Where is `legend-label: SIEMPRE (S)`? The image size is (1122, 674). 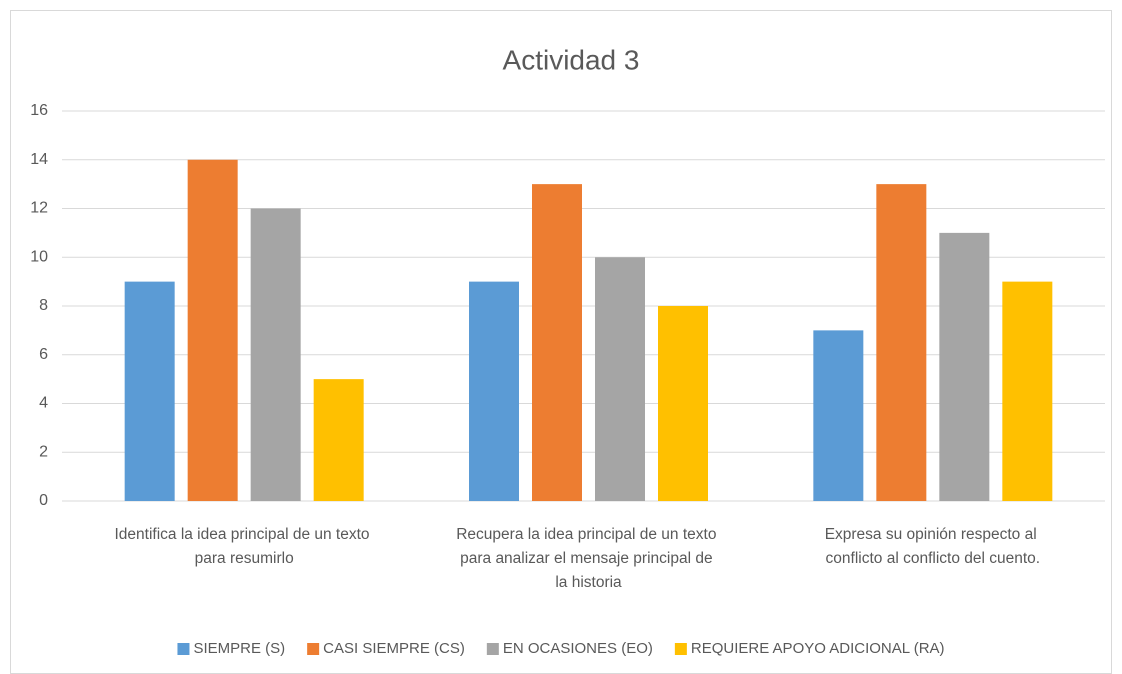 legend-label: SIEMPRE (S) is located at coordinates (239, 648).